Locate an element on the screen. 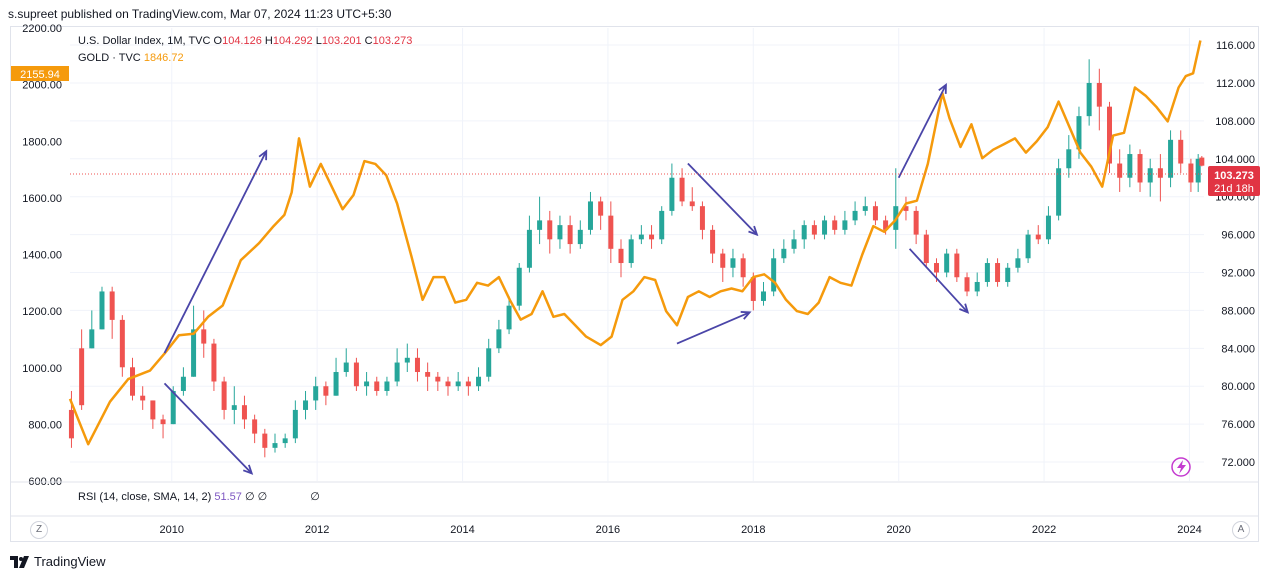 Image resolution: width=1281 pixels, height=579 pixels. bar-countdown: 21d 18h is located at coordinates (1234, 189).